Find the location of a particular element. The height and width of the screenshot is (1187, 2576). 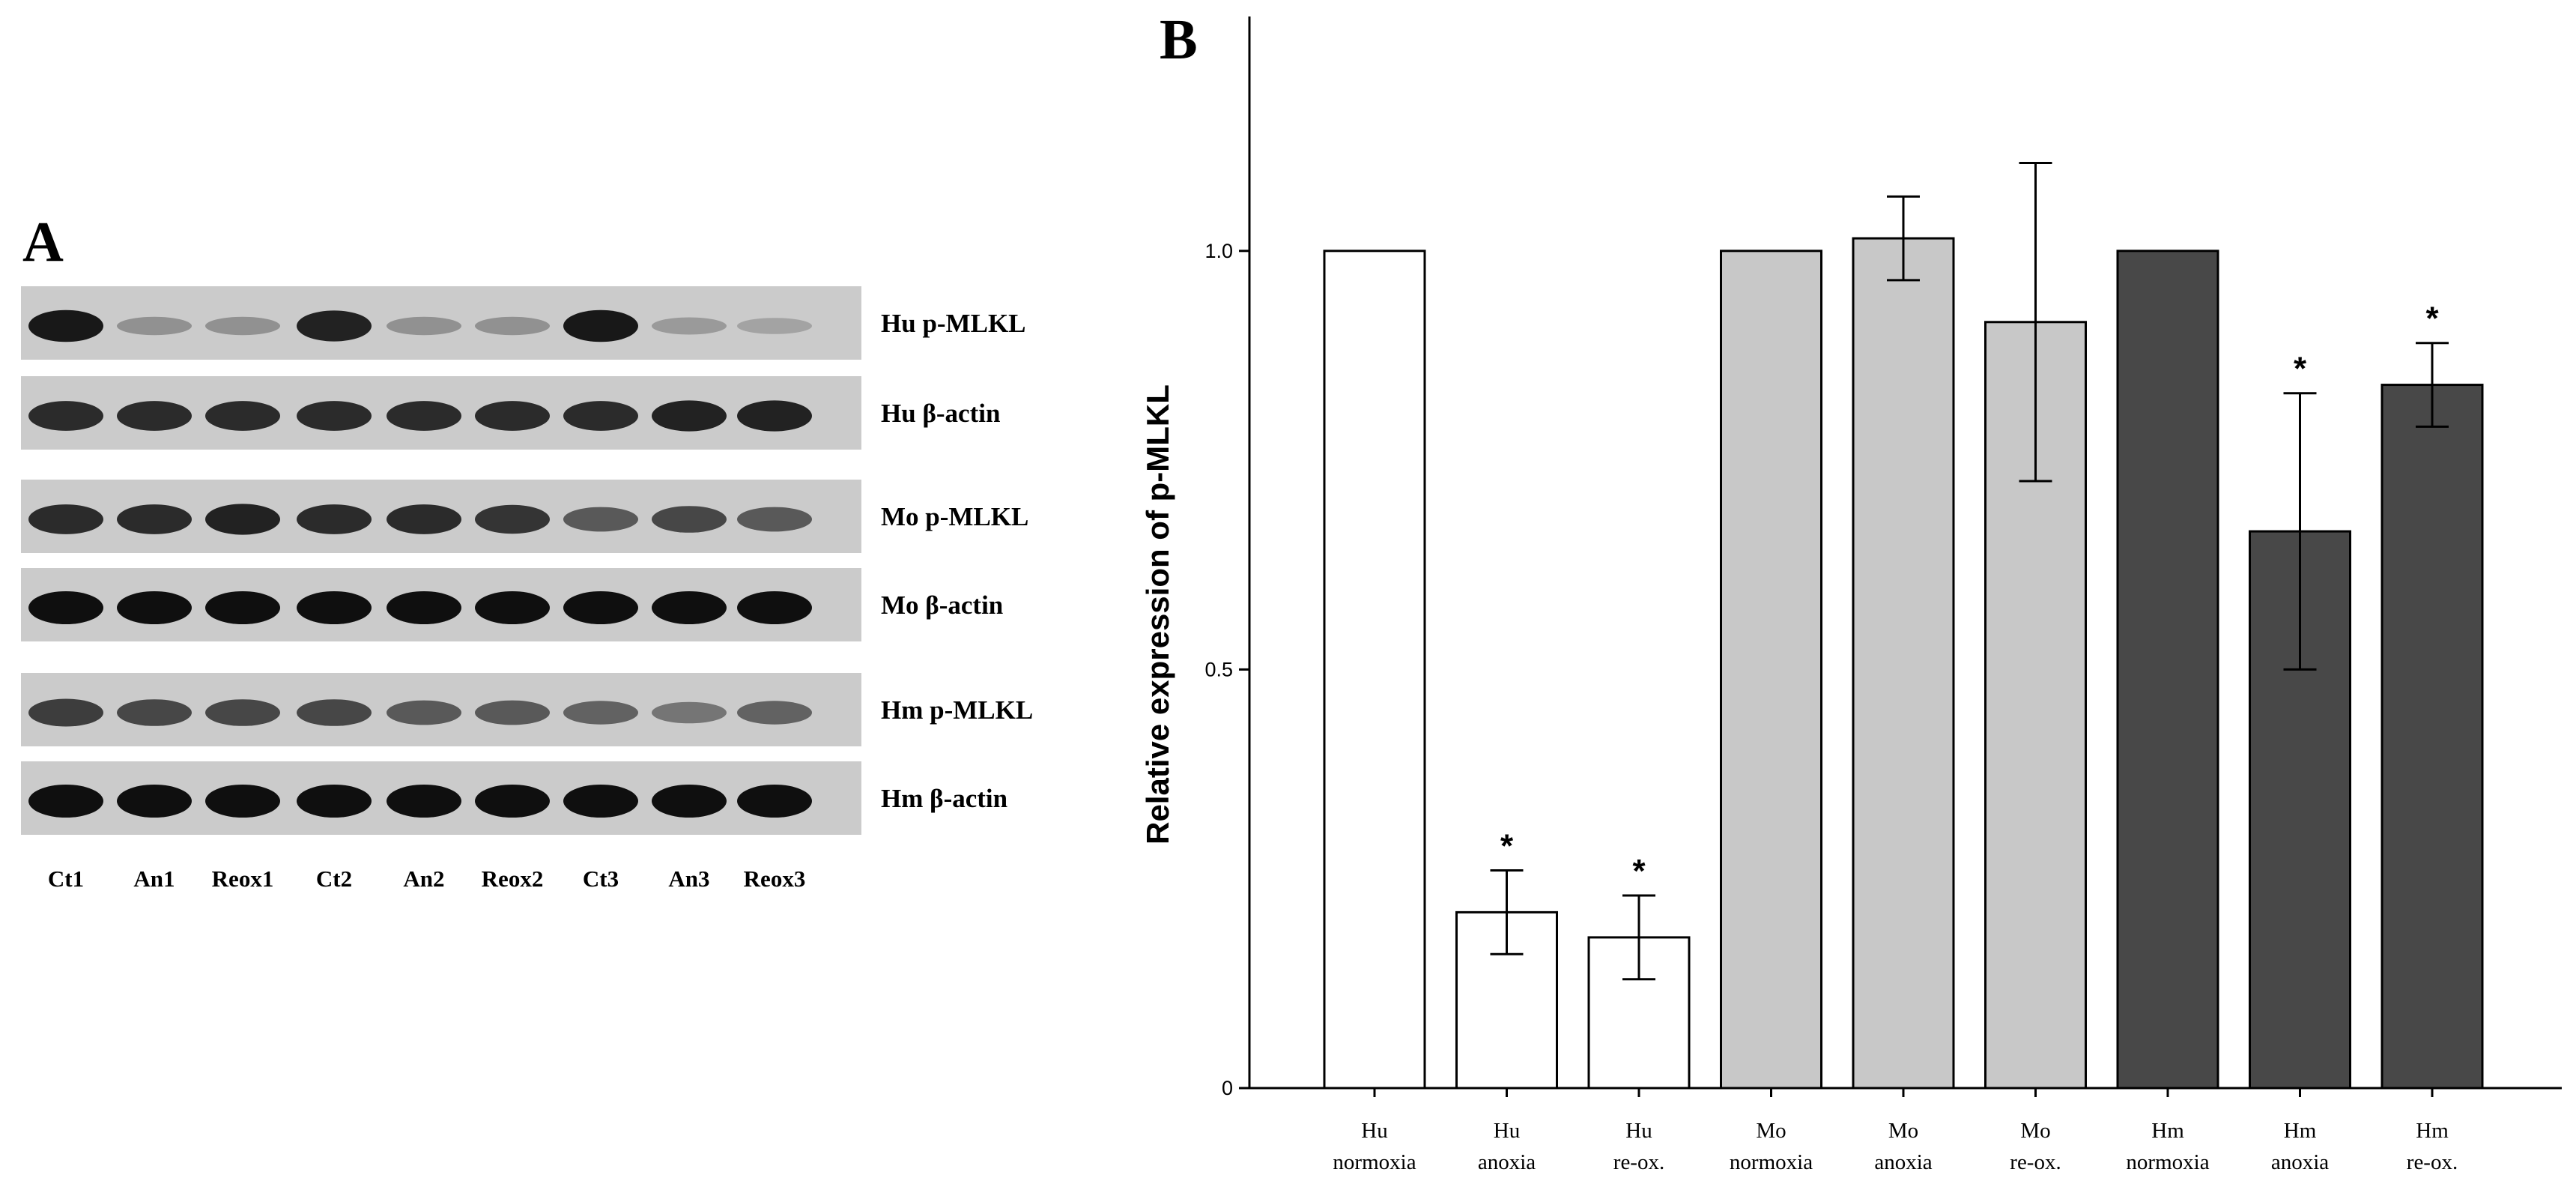

blot-row-label: Mo β-actin is located at coordinates (942, 605).